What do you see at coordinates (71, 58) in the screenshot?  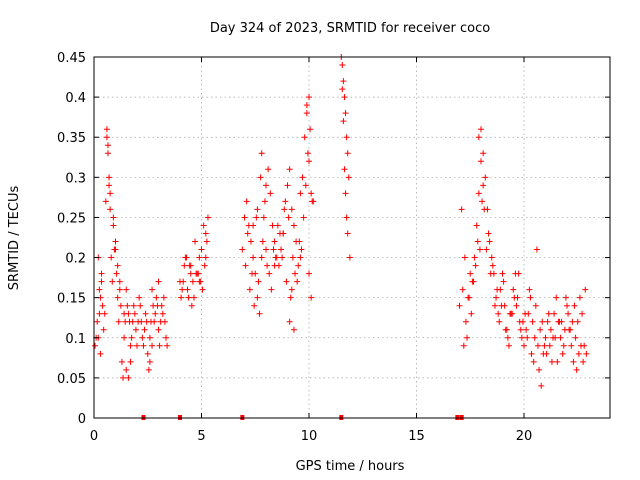 I see `y-tick-label: 0.45` at bounding box center [71, 58].